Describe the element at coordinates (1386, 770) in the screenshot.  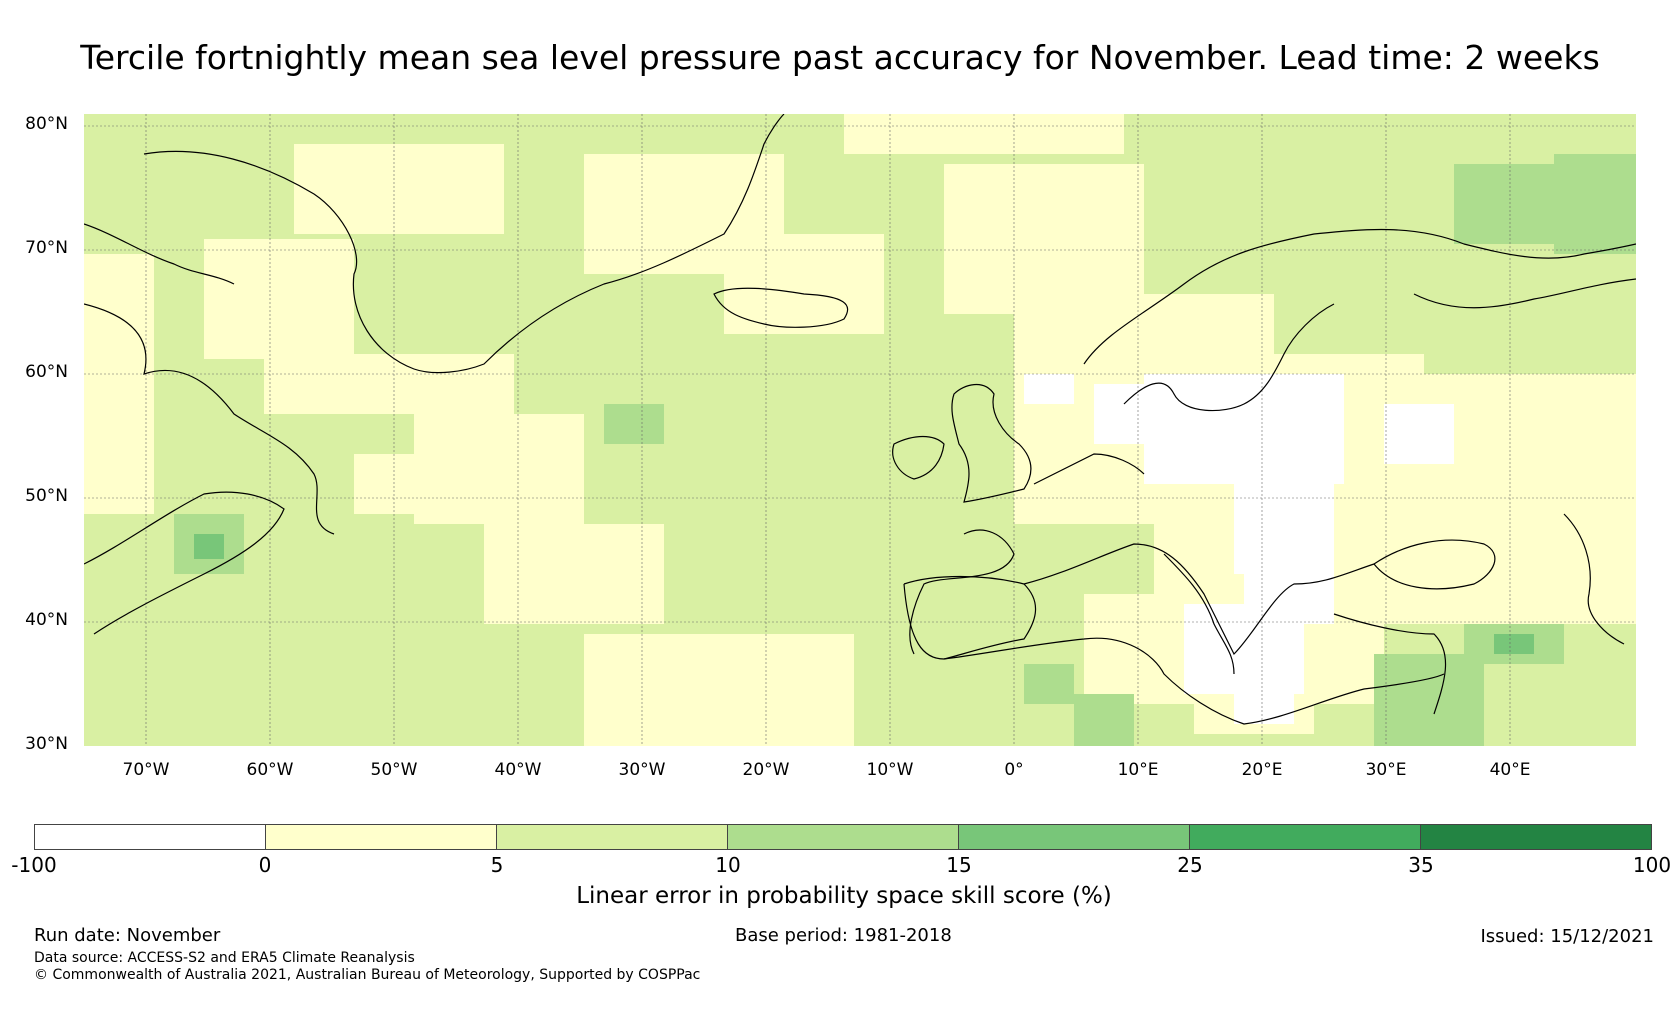
I see `lon-label-30e: 30°E` at that location.